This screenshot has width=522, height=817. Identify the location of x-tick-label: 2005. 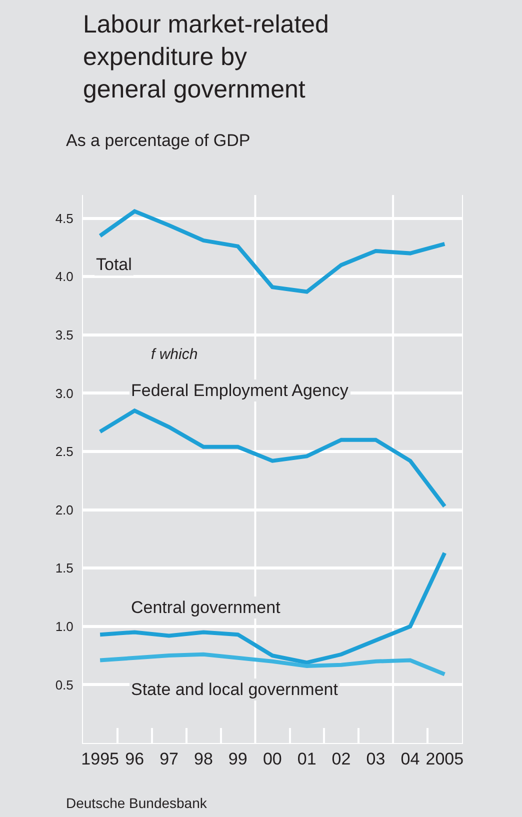
(445, 758).